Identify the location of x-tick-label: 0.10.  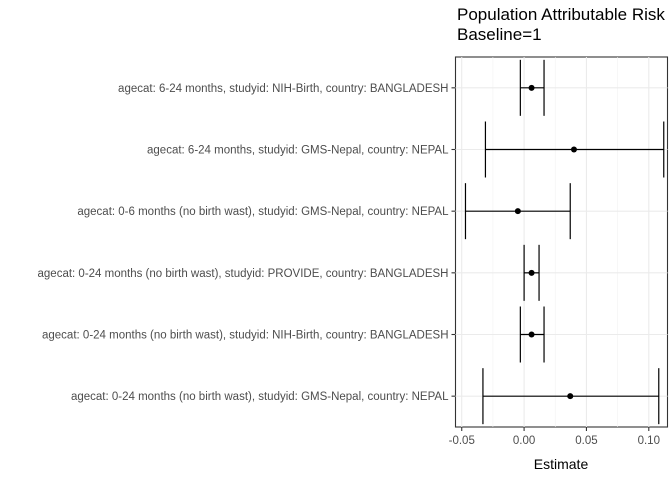
(649, 441).